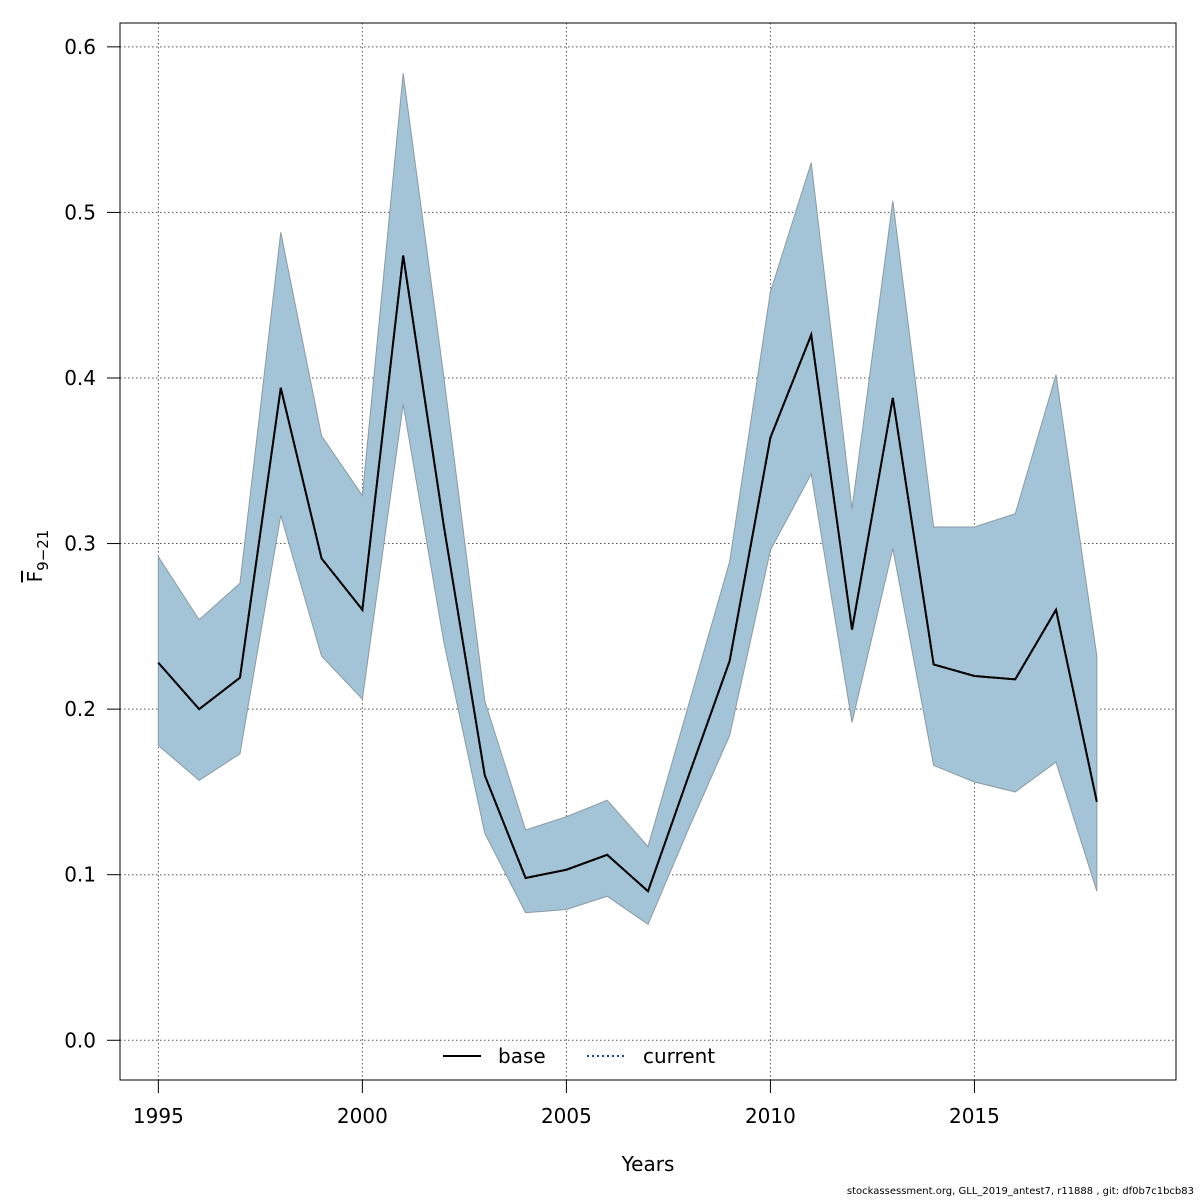 This screenshot has height=1200, width=1200. What do you see at coordinates (80, 875) in the screenshot?
I see `y-tick-label: 0.1` at bounding box center [80, 875].